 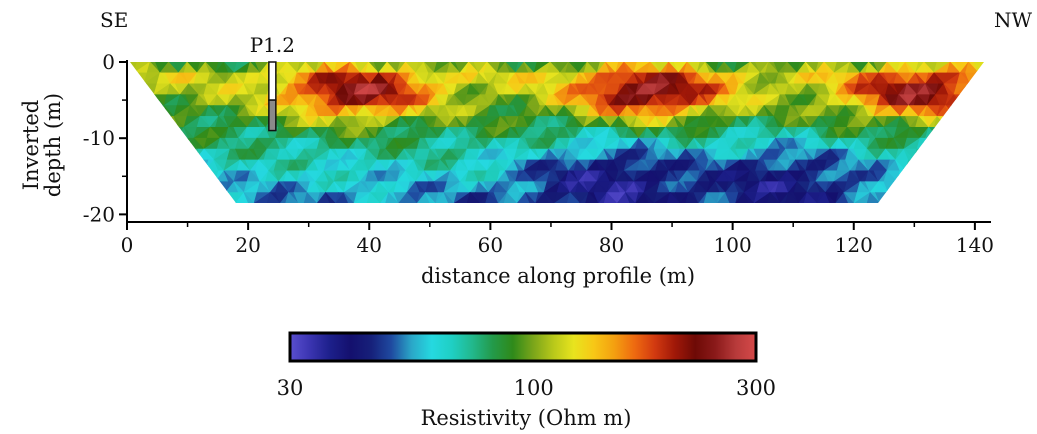 What do you see at coordinates (490, 245) in the screenshot?
I see `x-tick-label: 60` at bounding box center [490, 245].